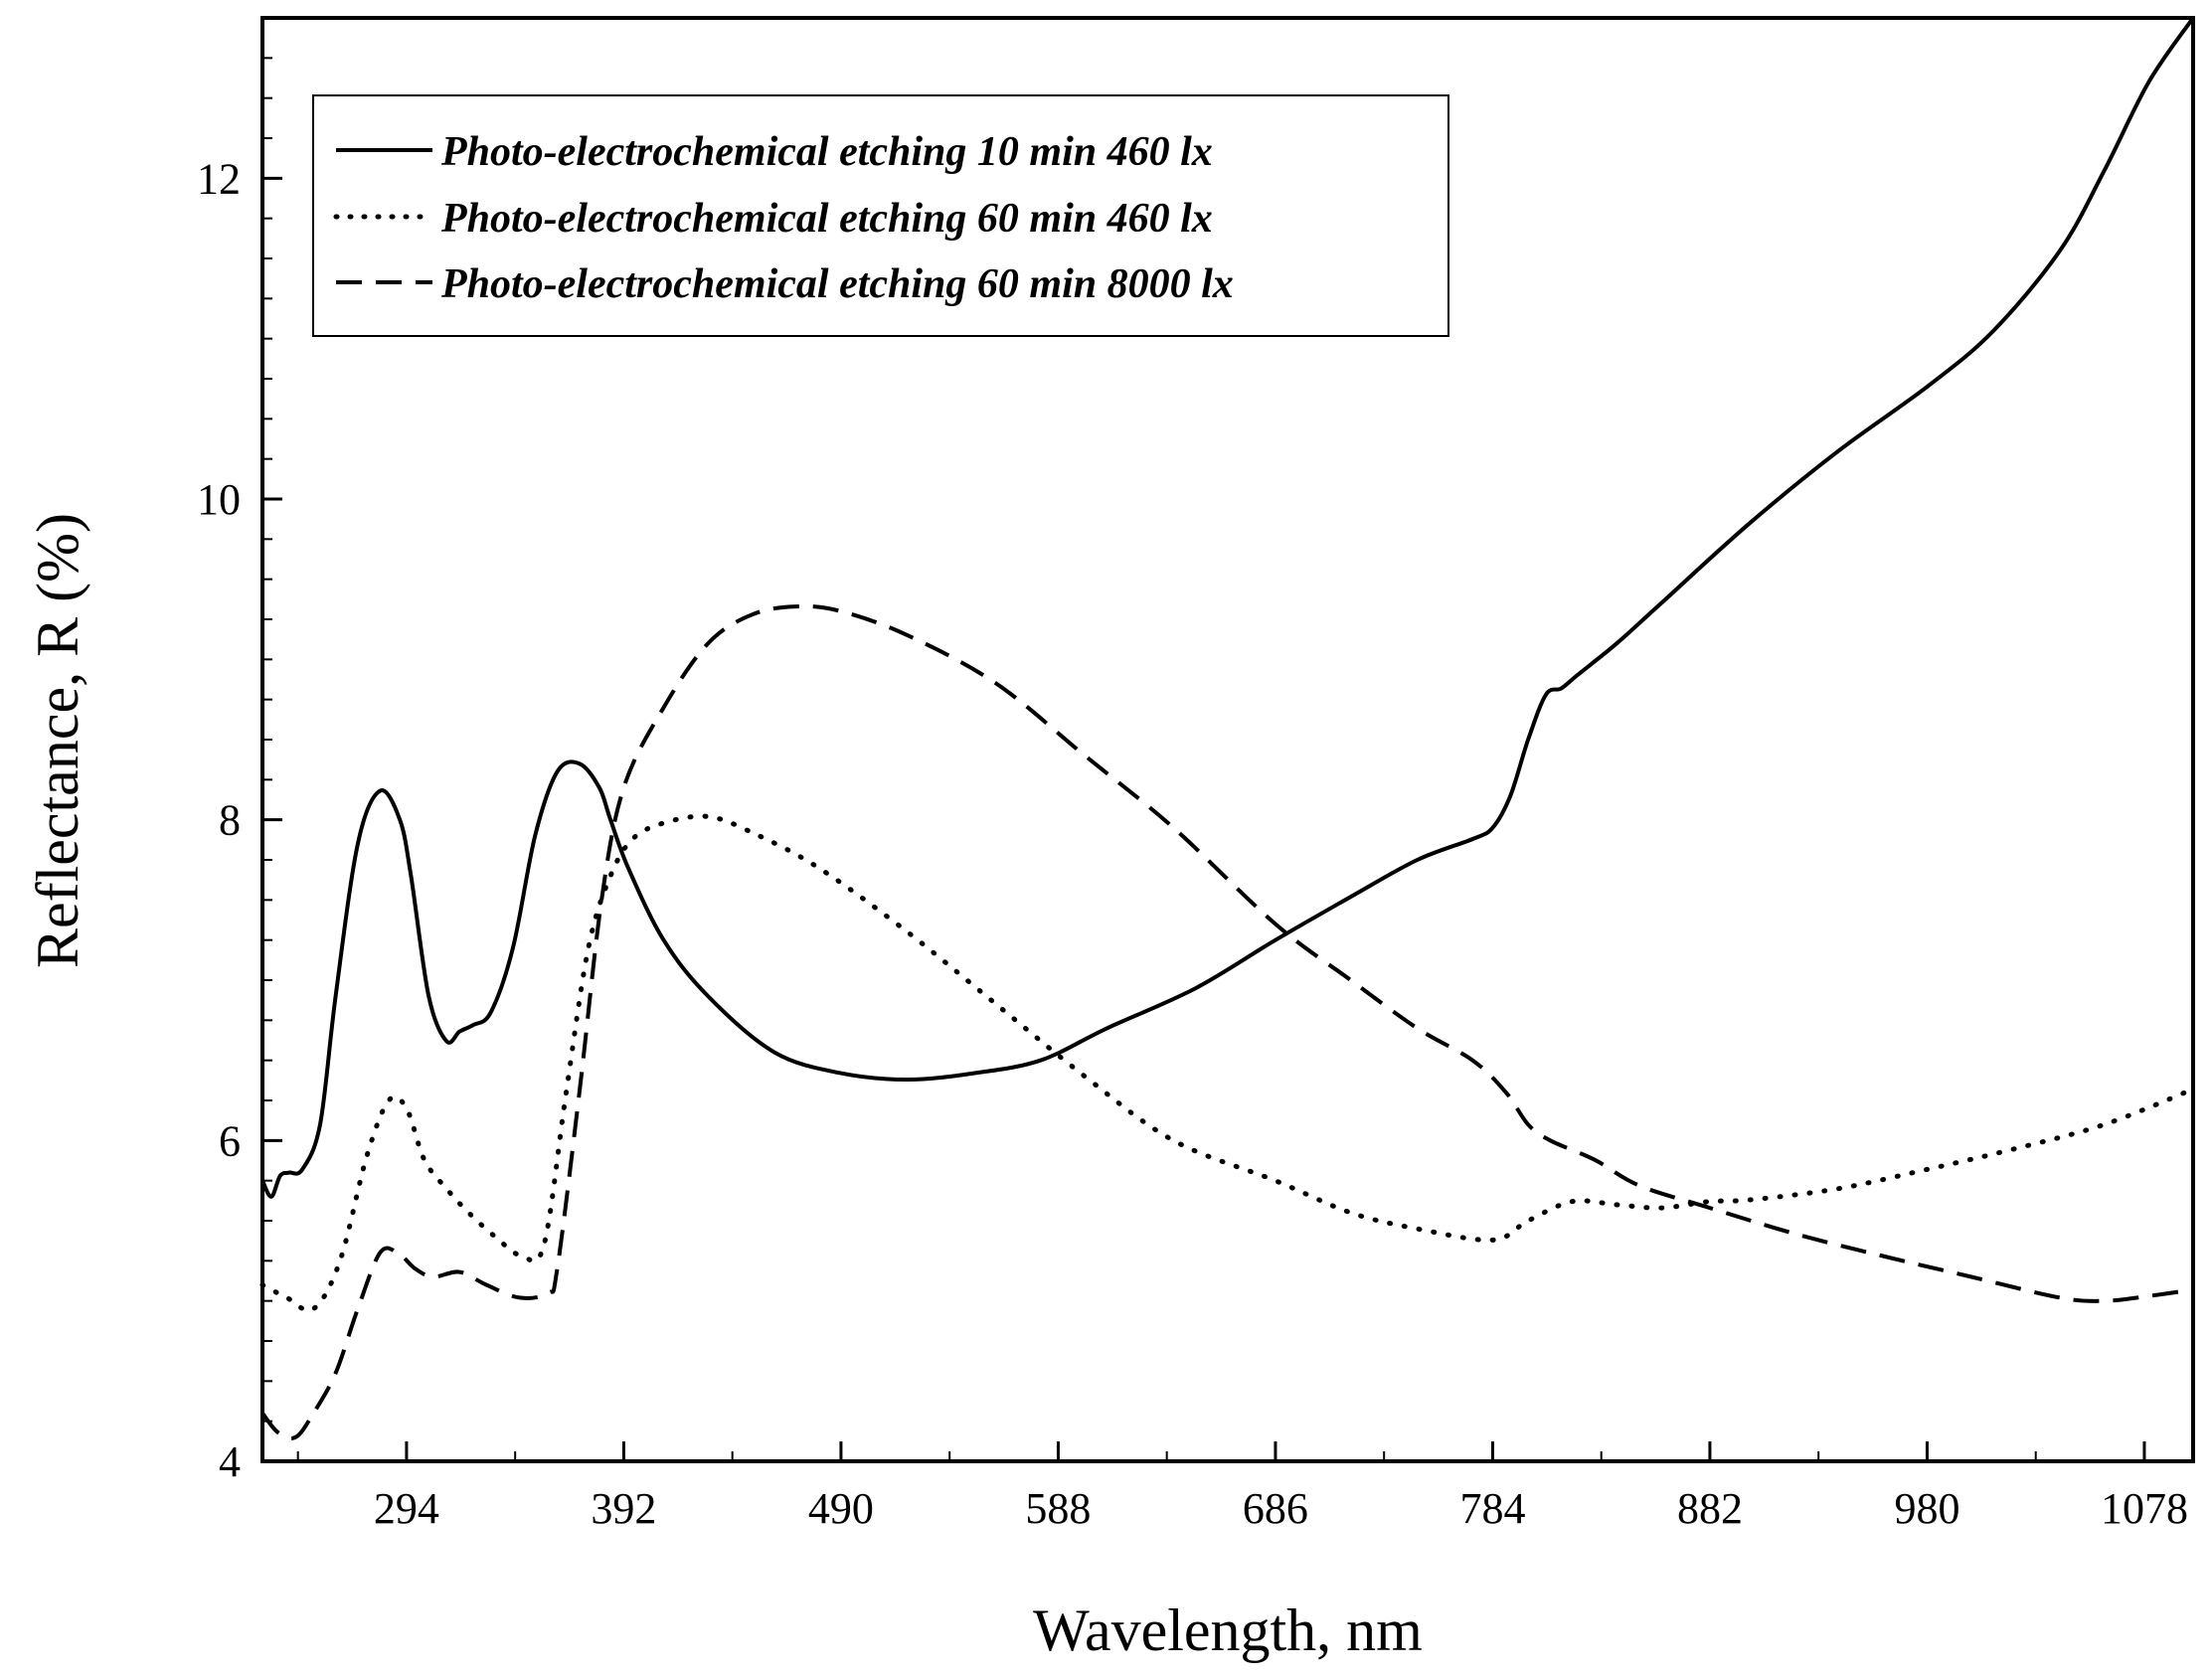  What do you see at coordinates (1492, 1509) in the screenshot?
I see `x-tick-label: 784` at bounding box center [1492, 1509].